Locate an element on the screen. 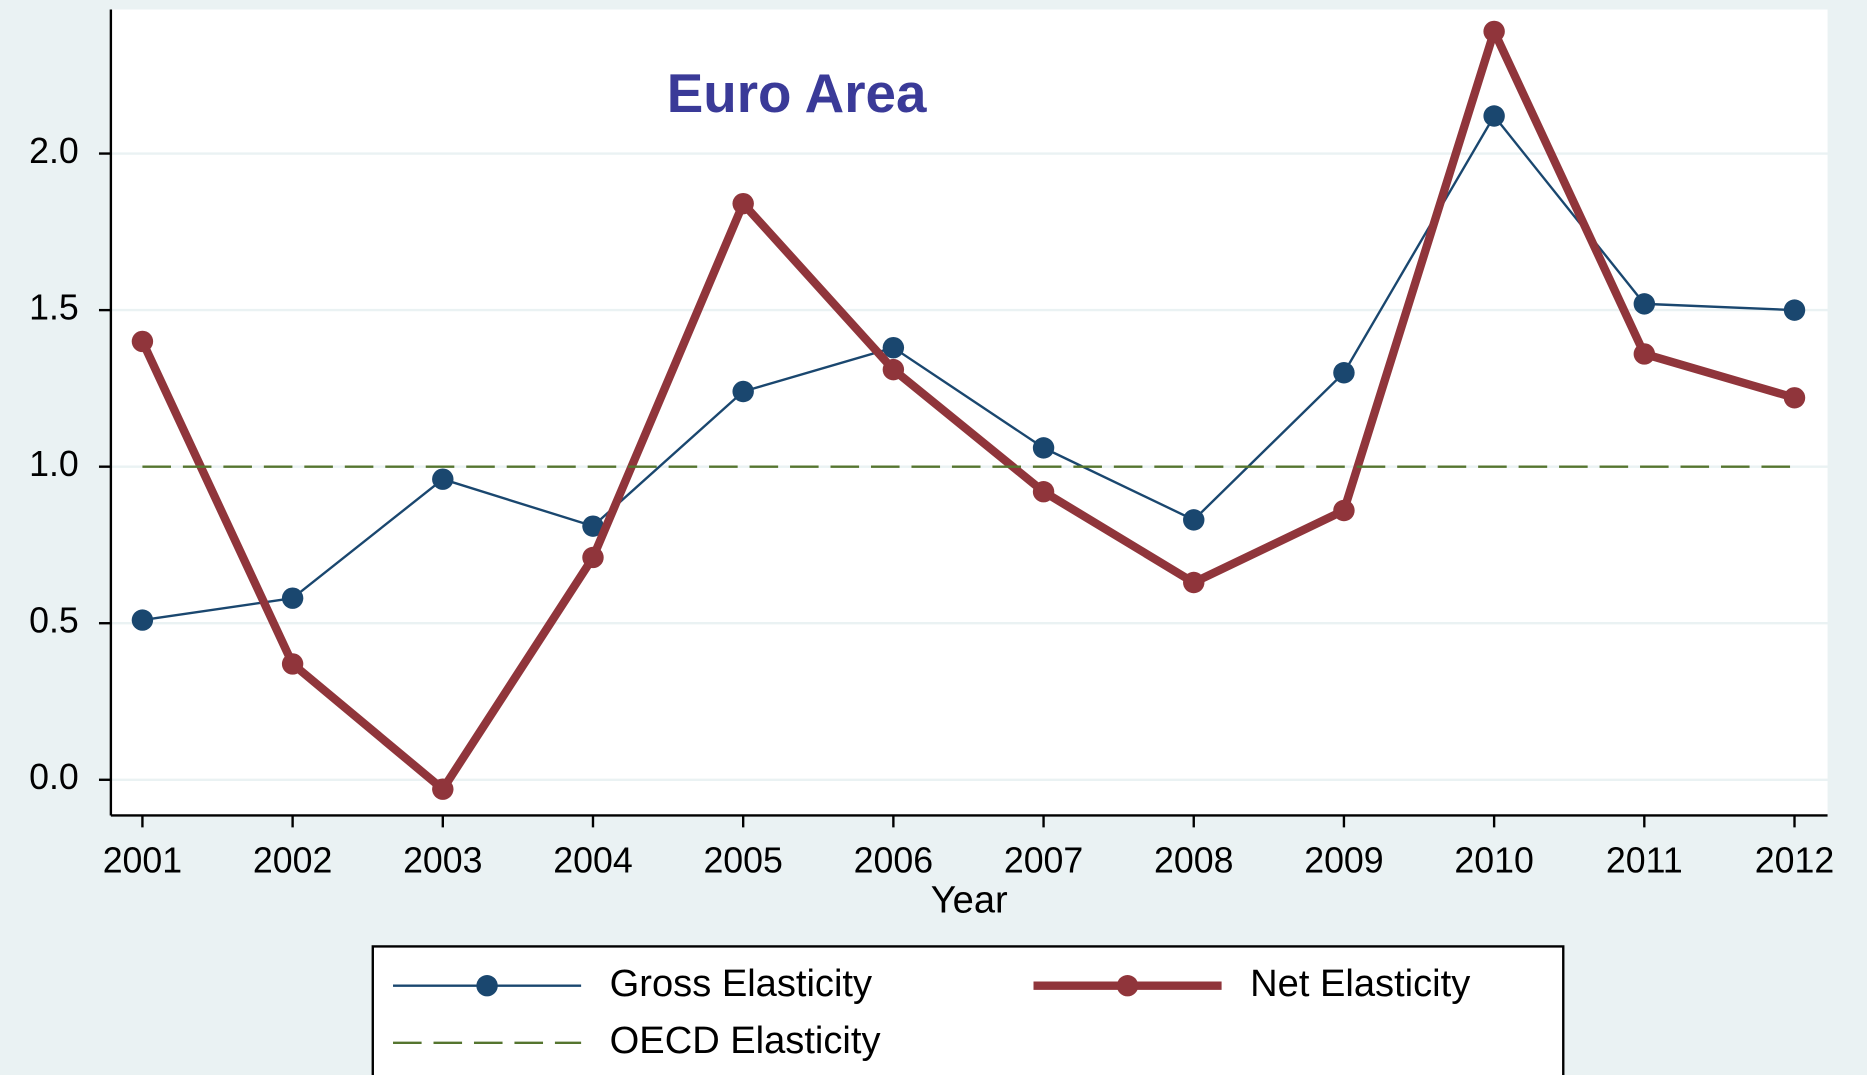 Image resolution: width=1867 pixels, height=1075 pixels. legend is located at coordinates (968, 1010).